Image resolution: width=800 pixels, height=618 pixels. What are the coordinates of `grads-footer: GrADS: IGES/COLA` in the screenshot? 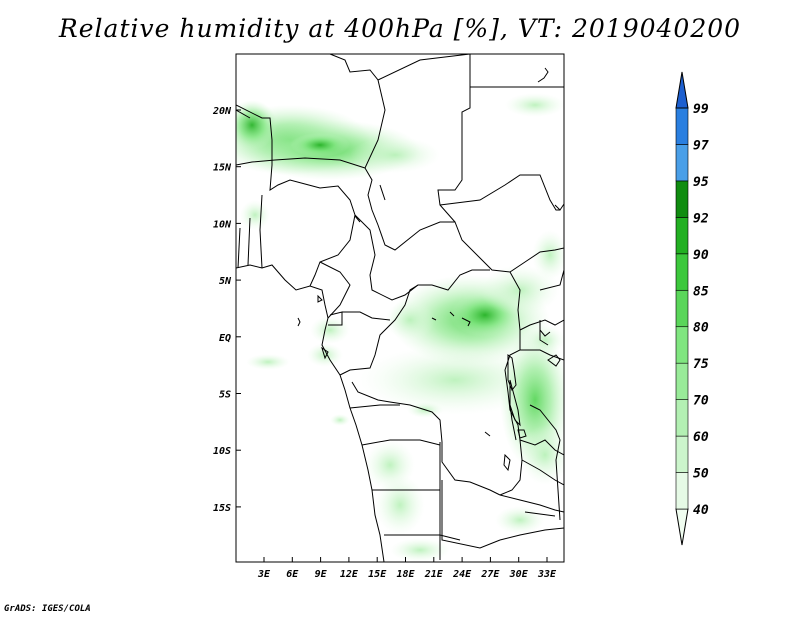 It's located at (47, 609).